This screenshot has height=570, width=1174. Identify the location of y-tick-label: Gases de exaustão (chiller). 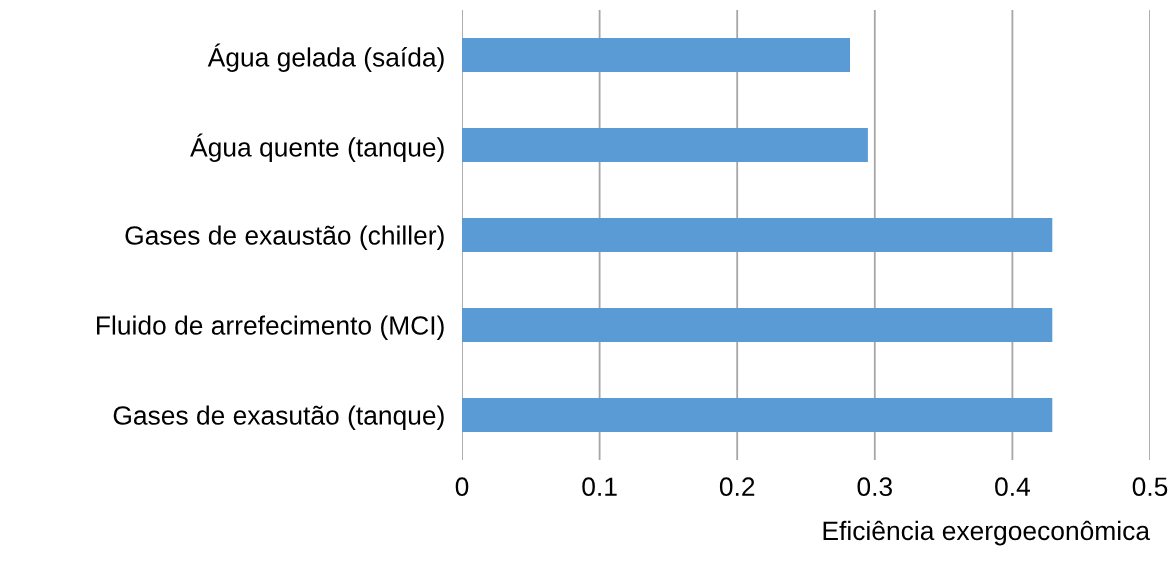
(284, 238).